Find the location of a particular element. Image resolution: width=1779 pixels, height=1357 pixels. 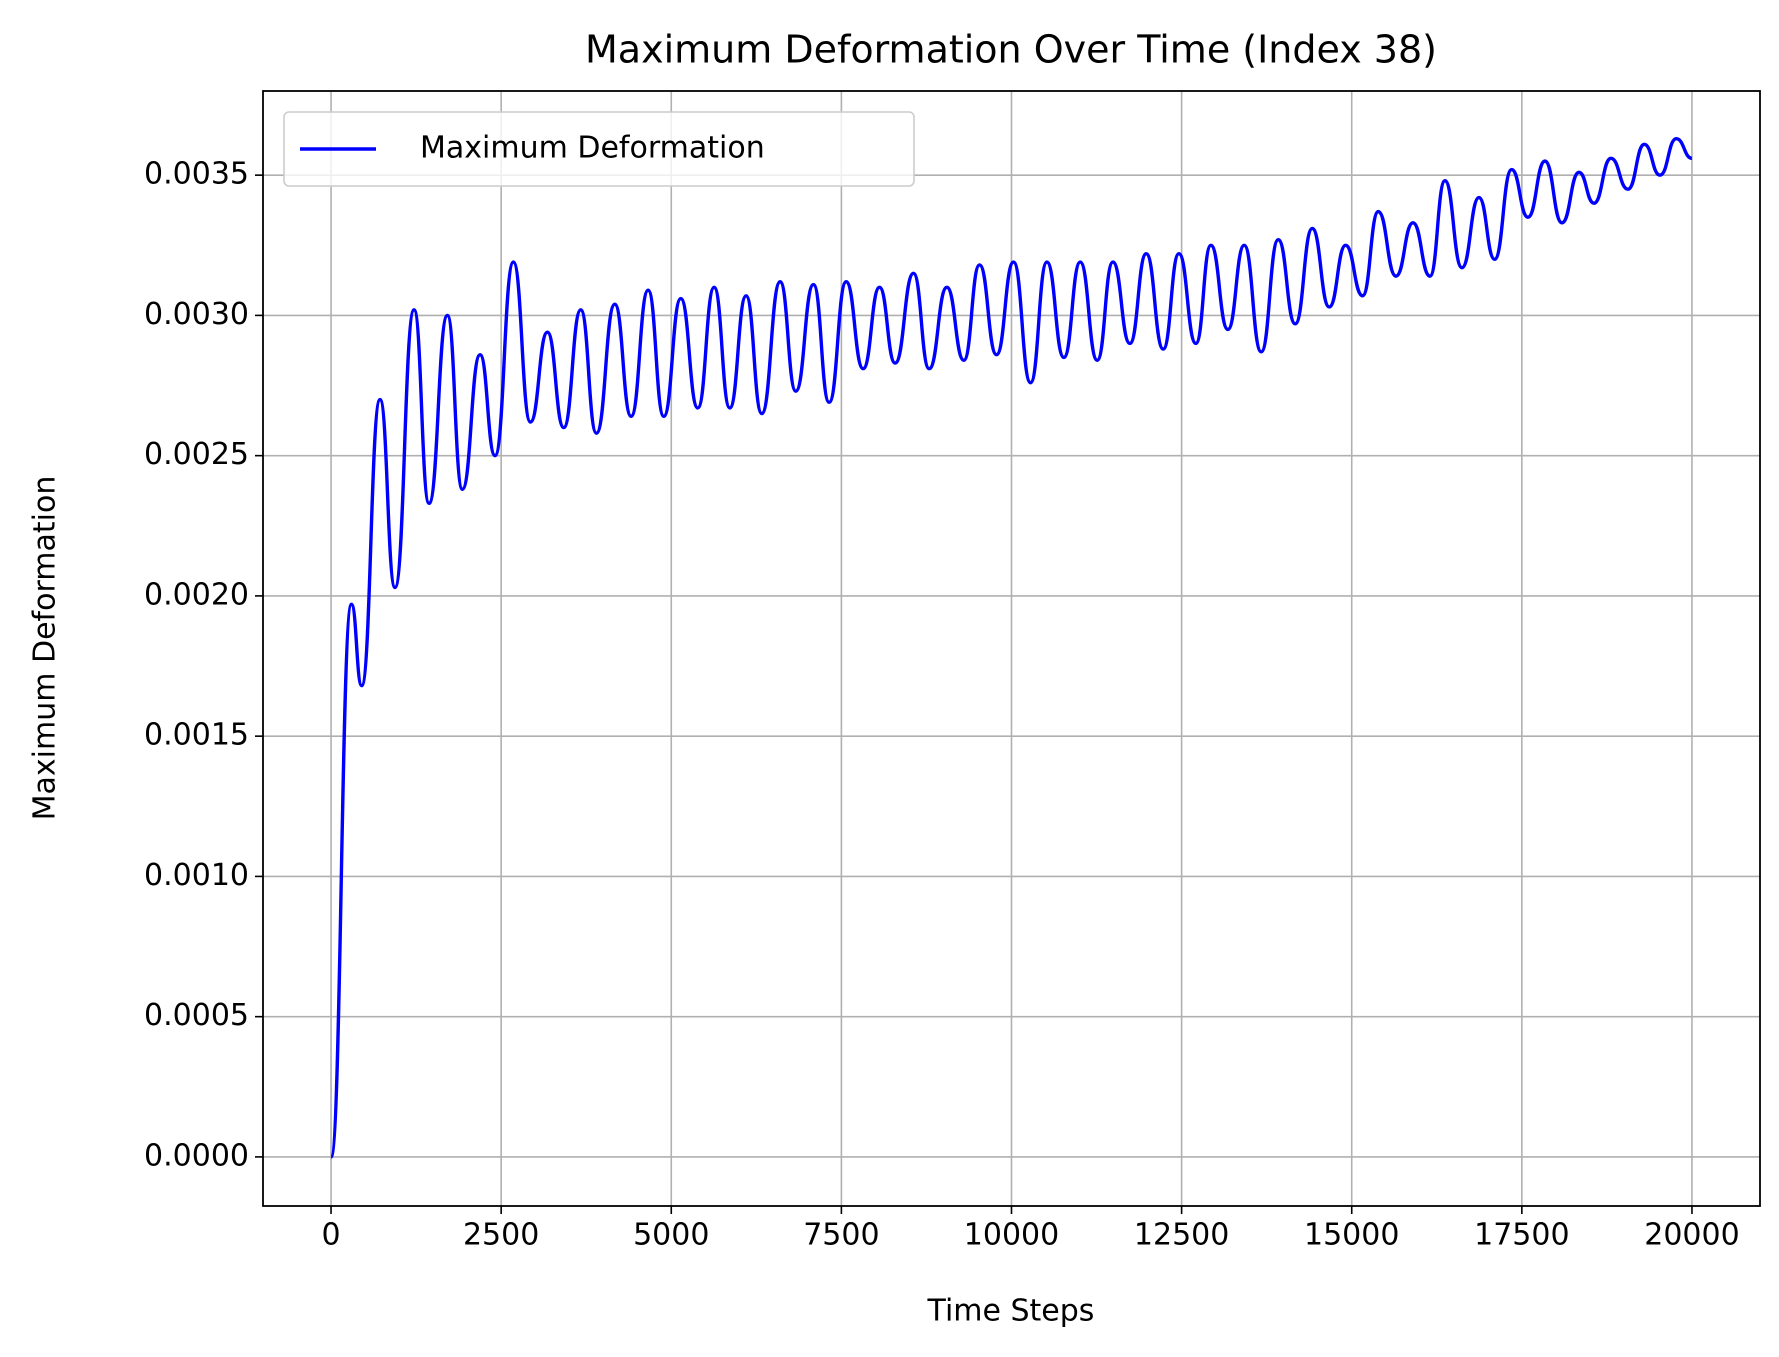

chart-title: Maximum Deformation Over Time (Index 38) is located at coordinates (1011, 50).